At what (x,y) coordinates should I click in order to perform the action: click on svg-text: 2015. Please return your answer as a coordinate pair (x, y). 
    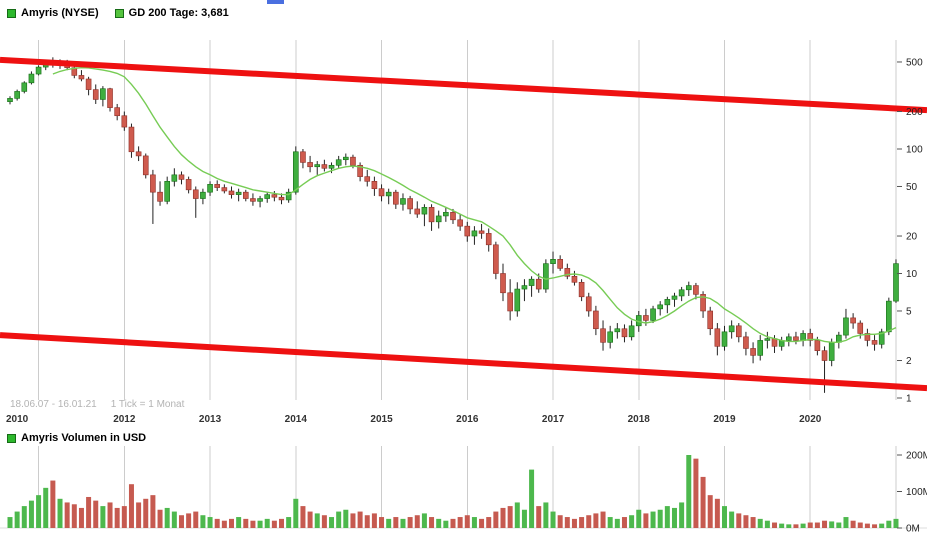
    Looking at the image, I should click on (381, 419).